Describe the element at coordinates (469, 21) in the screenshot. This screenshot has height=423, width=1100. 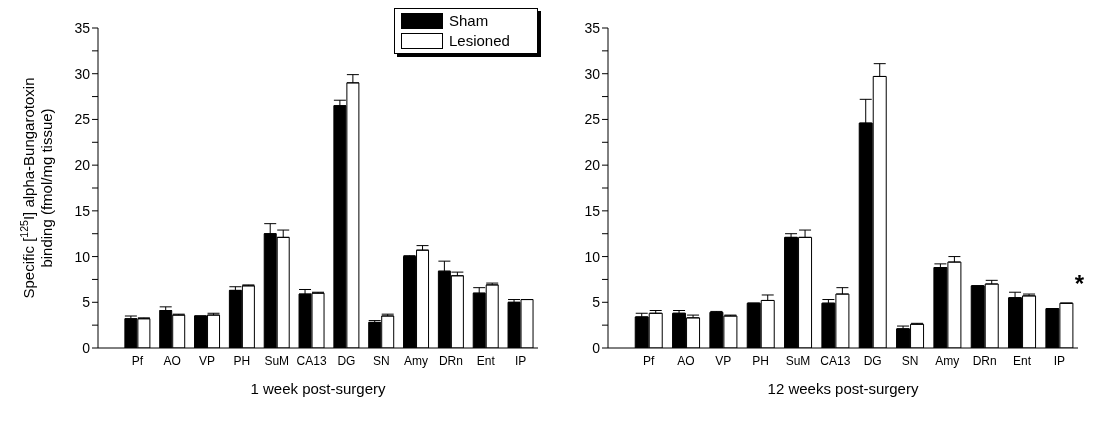
I see `legend-label: Sham` at that location.